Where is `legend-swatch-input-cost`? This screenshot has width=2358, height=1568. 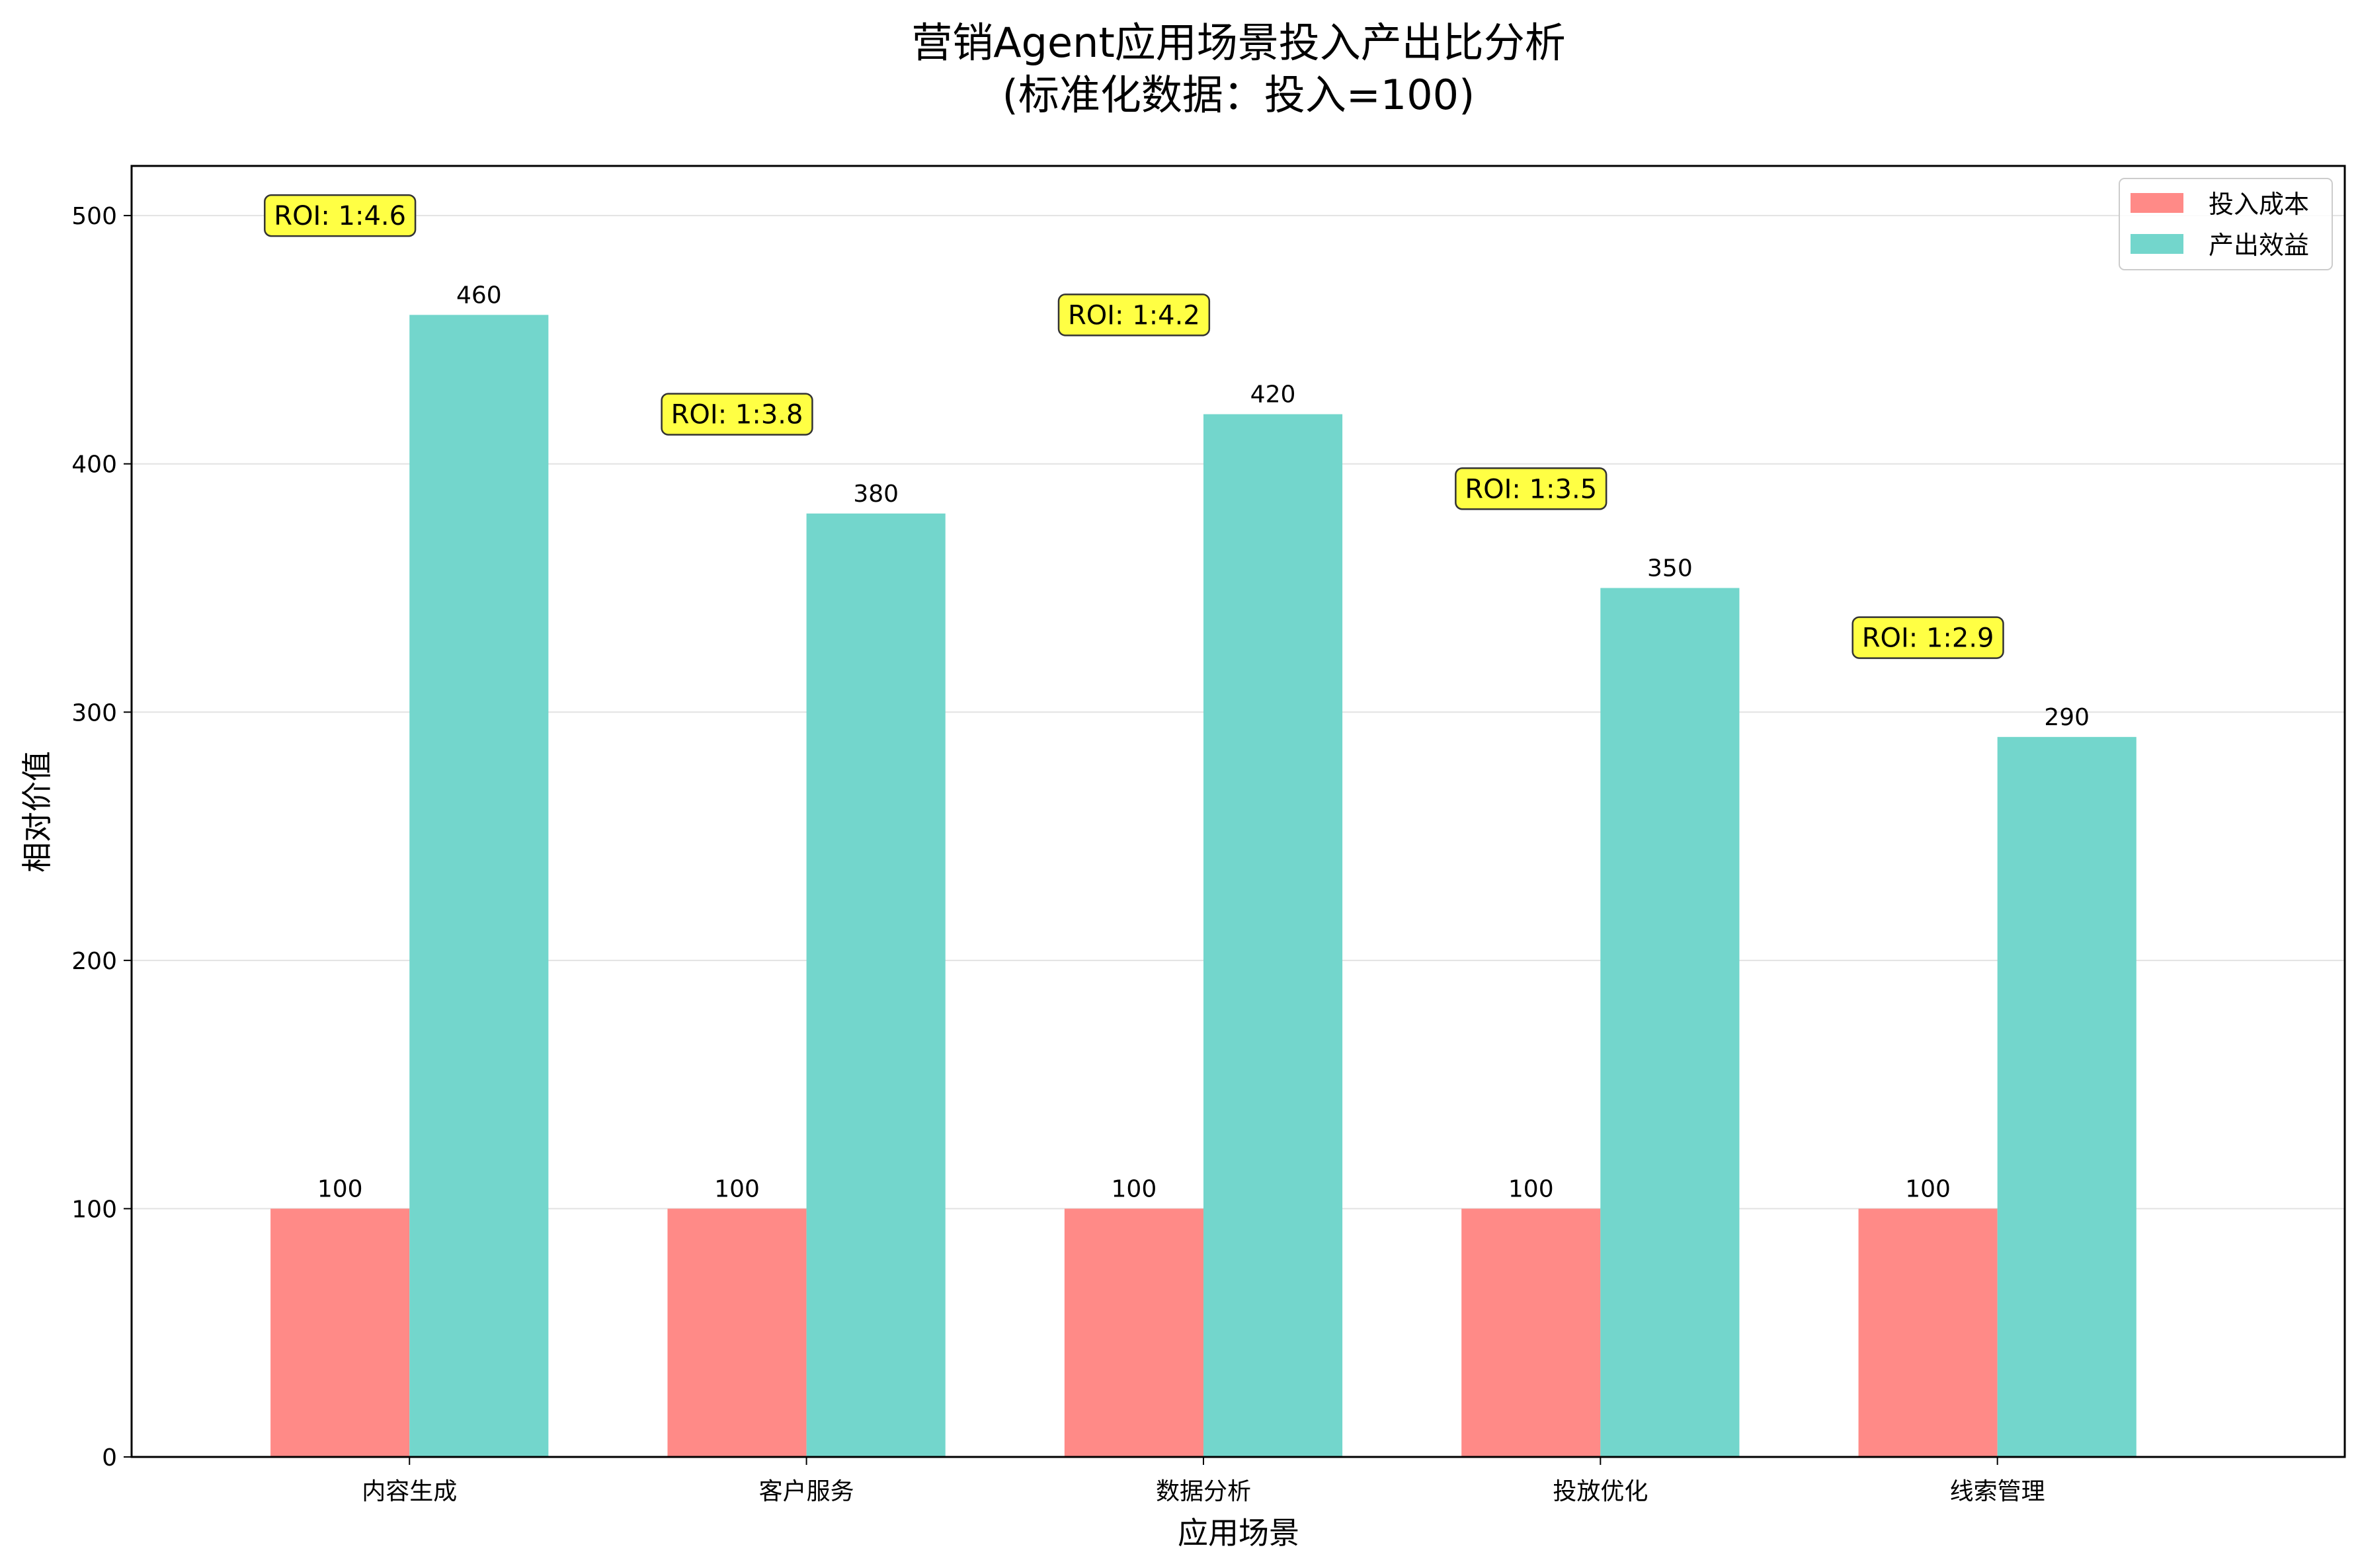
legend-swatch-input-cost is located at coordinates (2157, 203).